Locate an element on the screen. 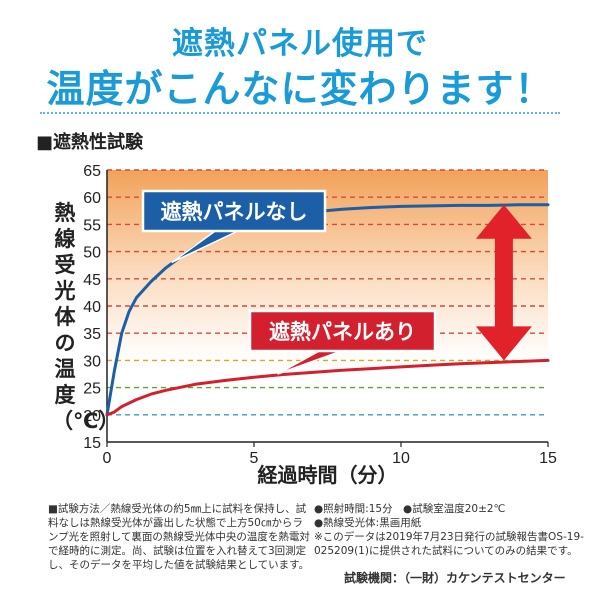 This screenshot has height=600, width=600. y-tick-label: 30 is located at coordinates (92, 361).